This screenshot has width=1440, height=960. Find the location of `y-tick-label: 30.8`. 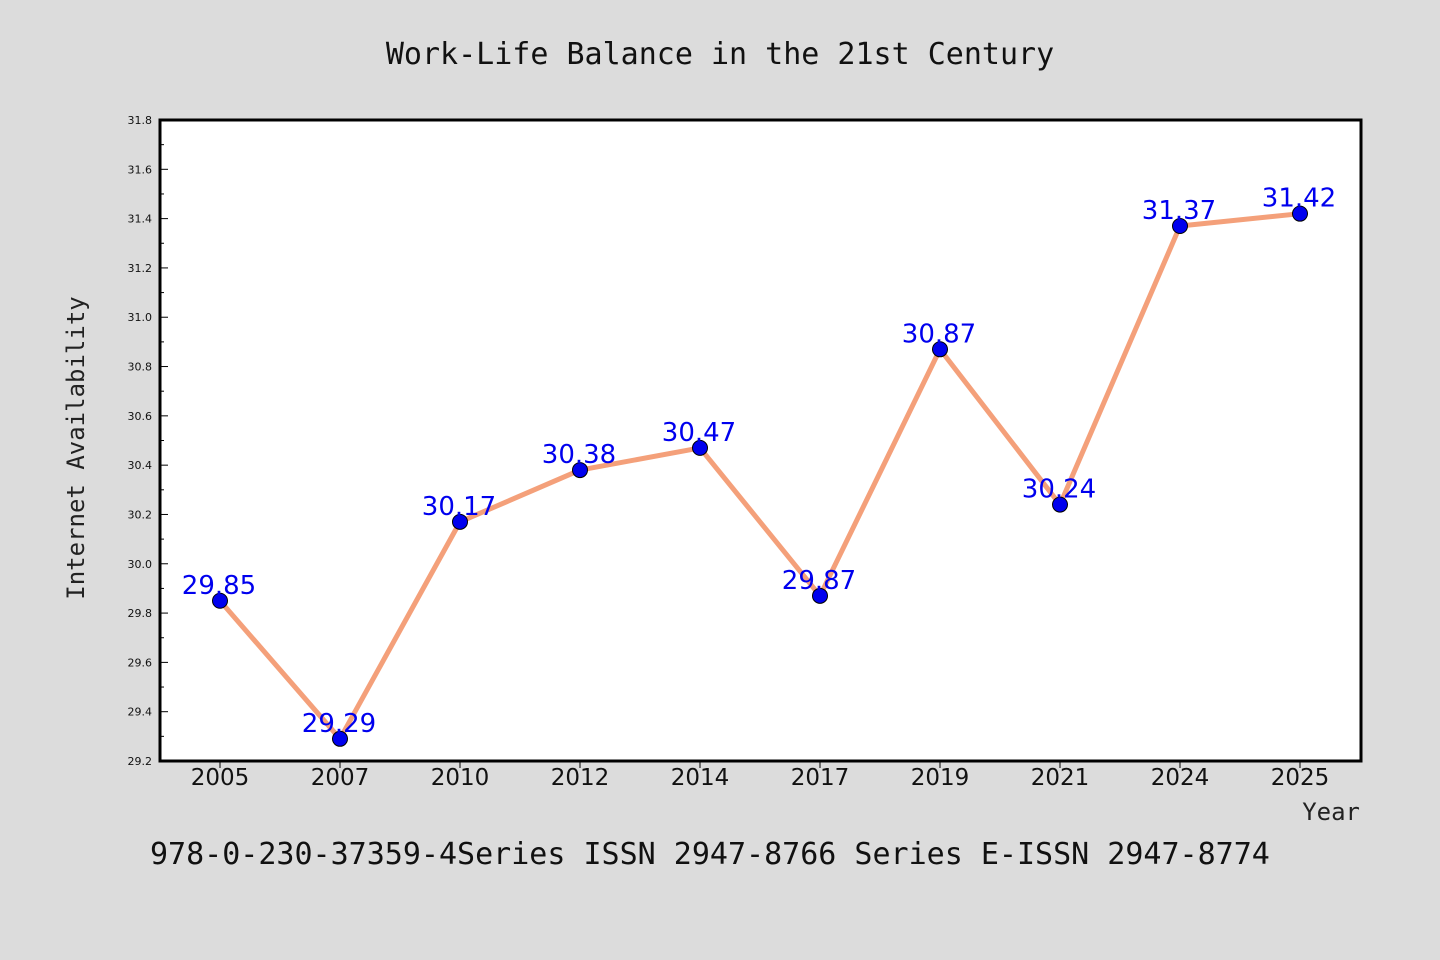

y-tick-label: 30.8 is located at coordinates (140, 367).